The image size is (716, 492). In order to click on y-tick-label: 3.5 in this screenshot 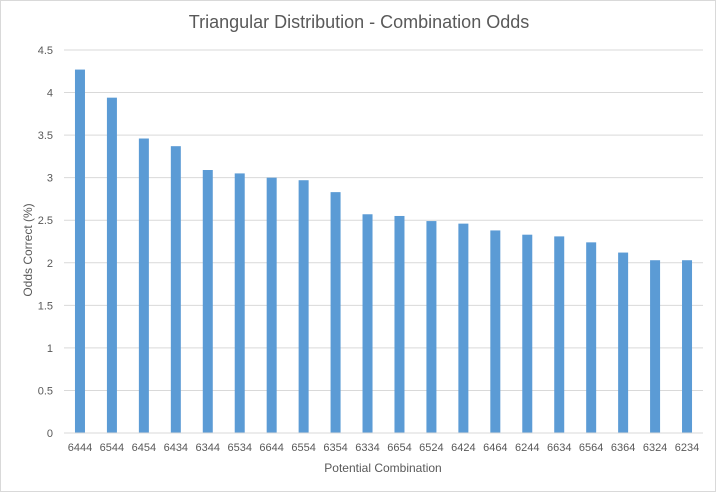, I will do `click(45, 136)`.